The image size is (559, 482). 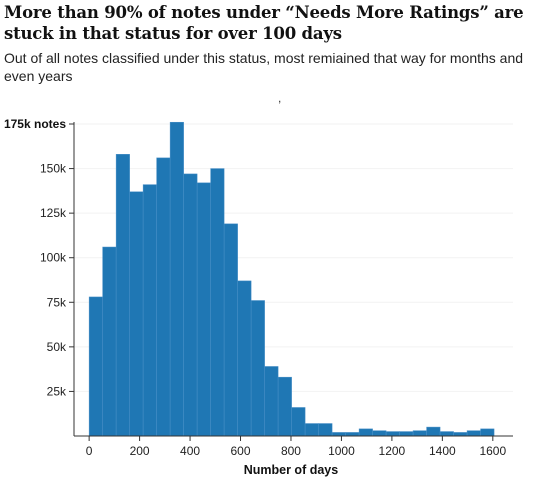 What do you see at coordinates (57, 391) in the screenshot?
I see `y-tick-label: 25k` at bounding box center [57, 391].